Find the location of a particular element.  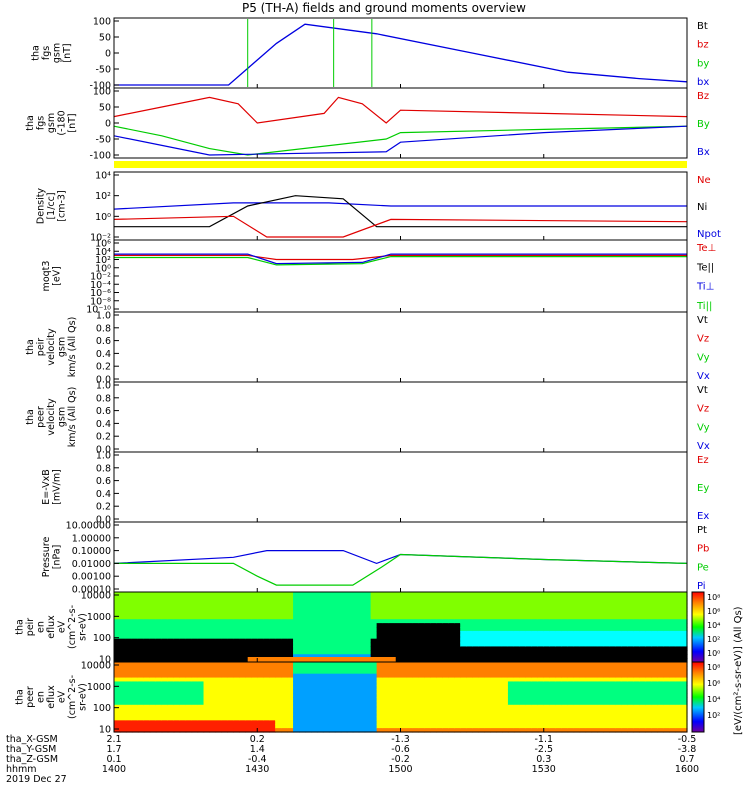

cbar-tick-lower: 10⁶ is located at coordinates (713, 683).